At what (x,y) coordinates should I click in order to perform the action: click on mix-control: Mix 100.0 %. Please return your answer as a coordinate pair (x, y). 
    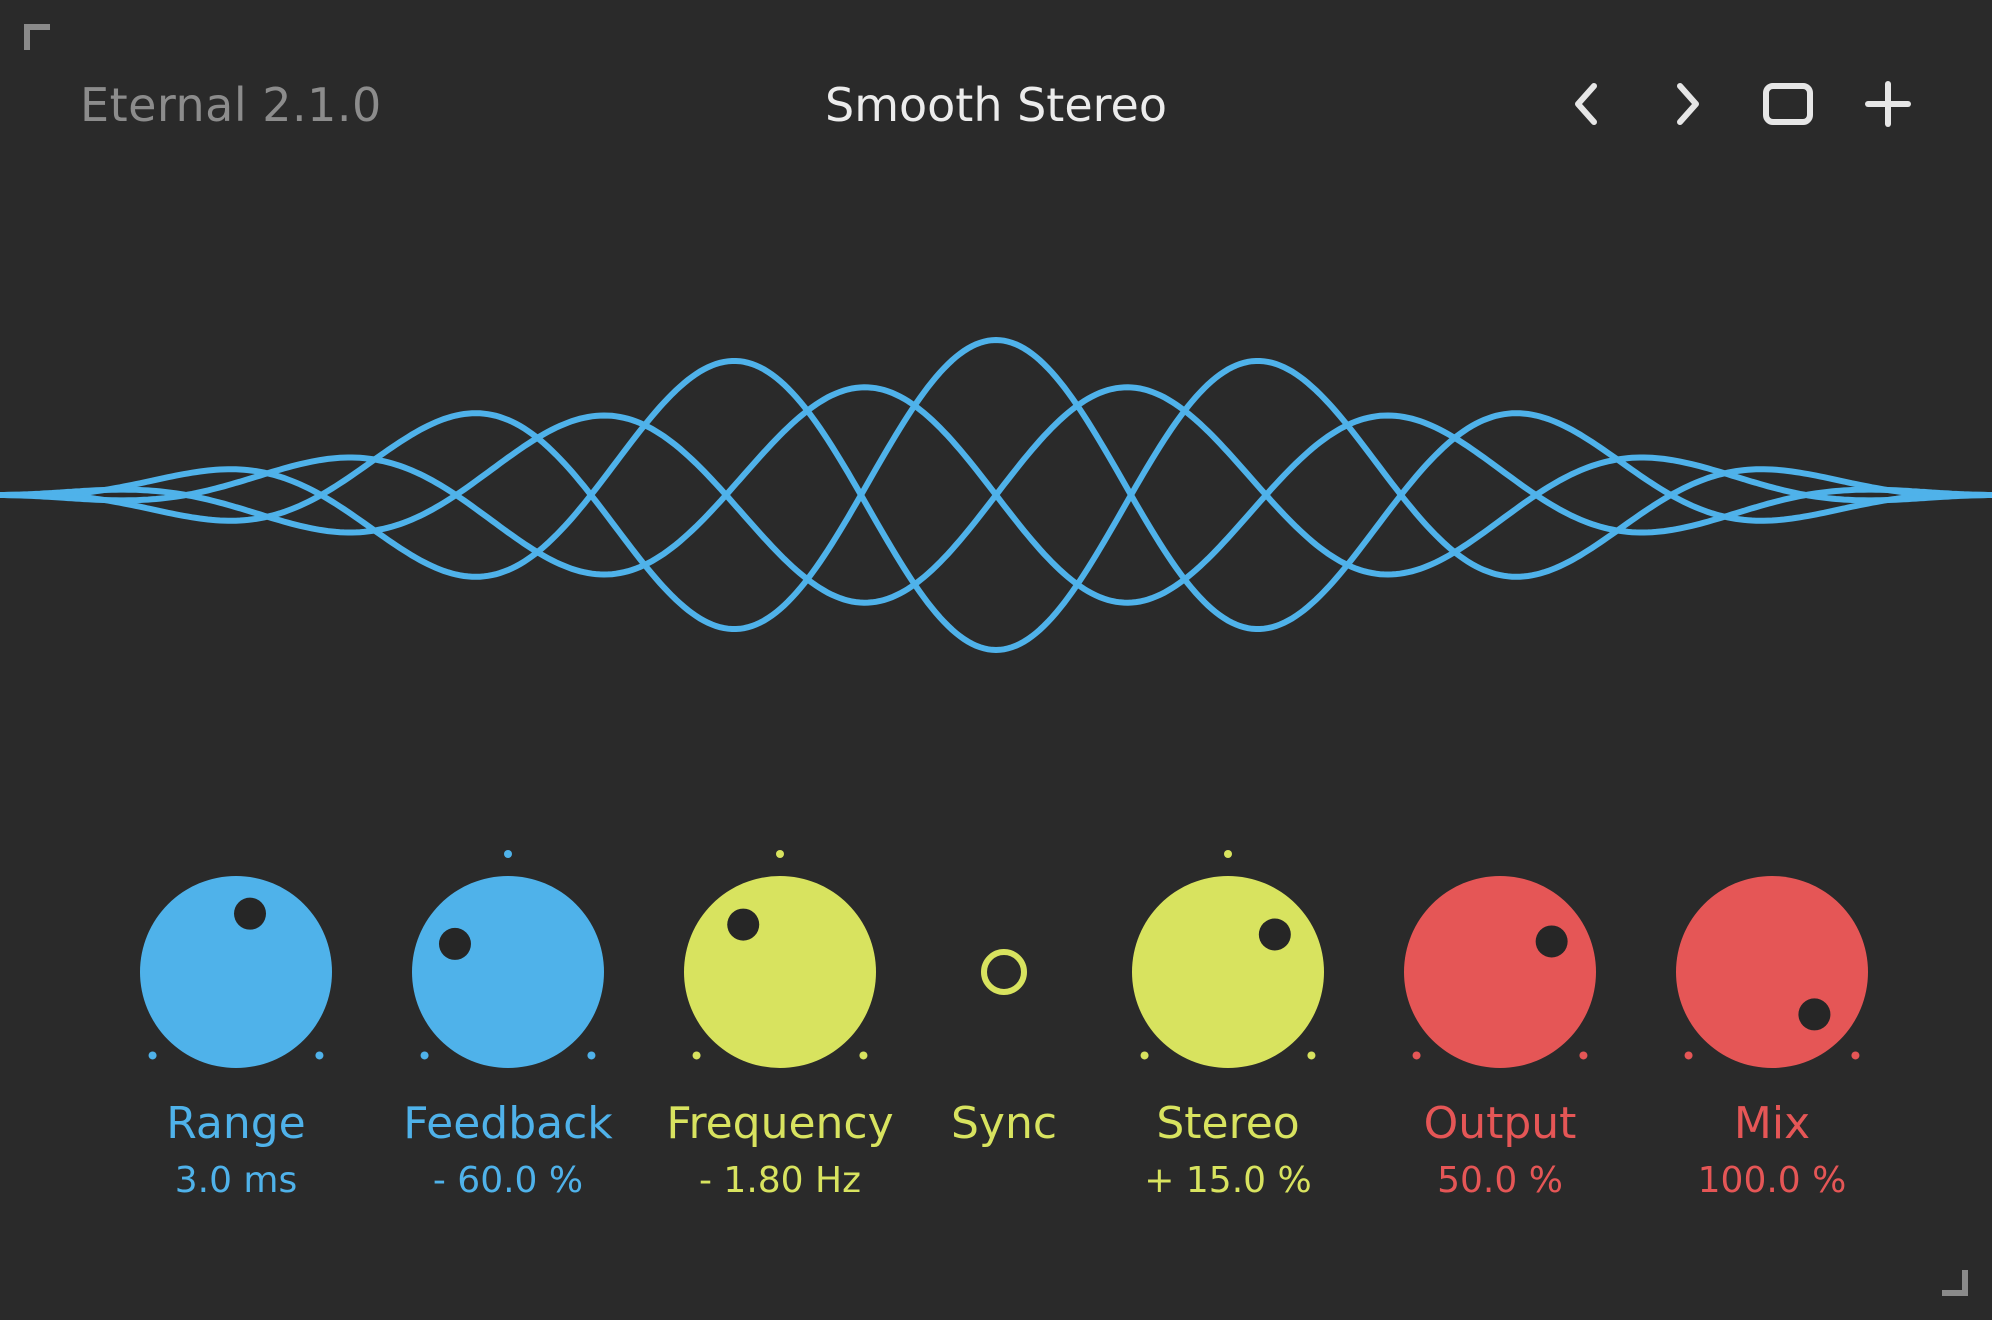
    Looking at the image, I should click on (1772, 1038).